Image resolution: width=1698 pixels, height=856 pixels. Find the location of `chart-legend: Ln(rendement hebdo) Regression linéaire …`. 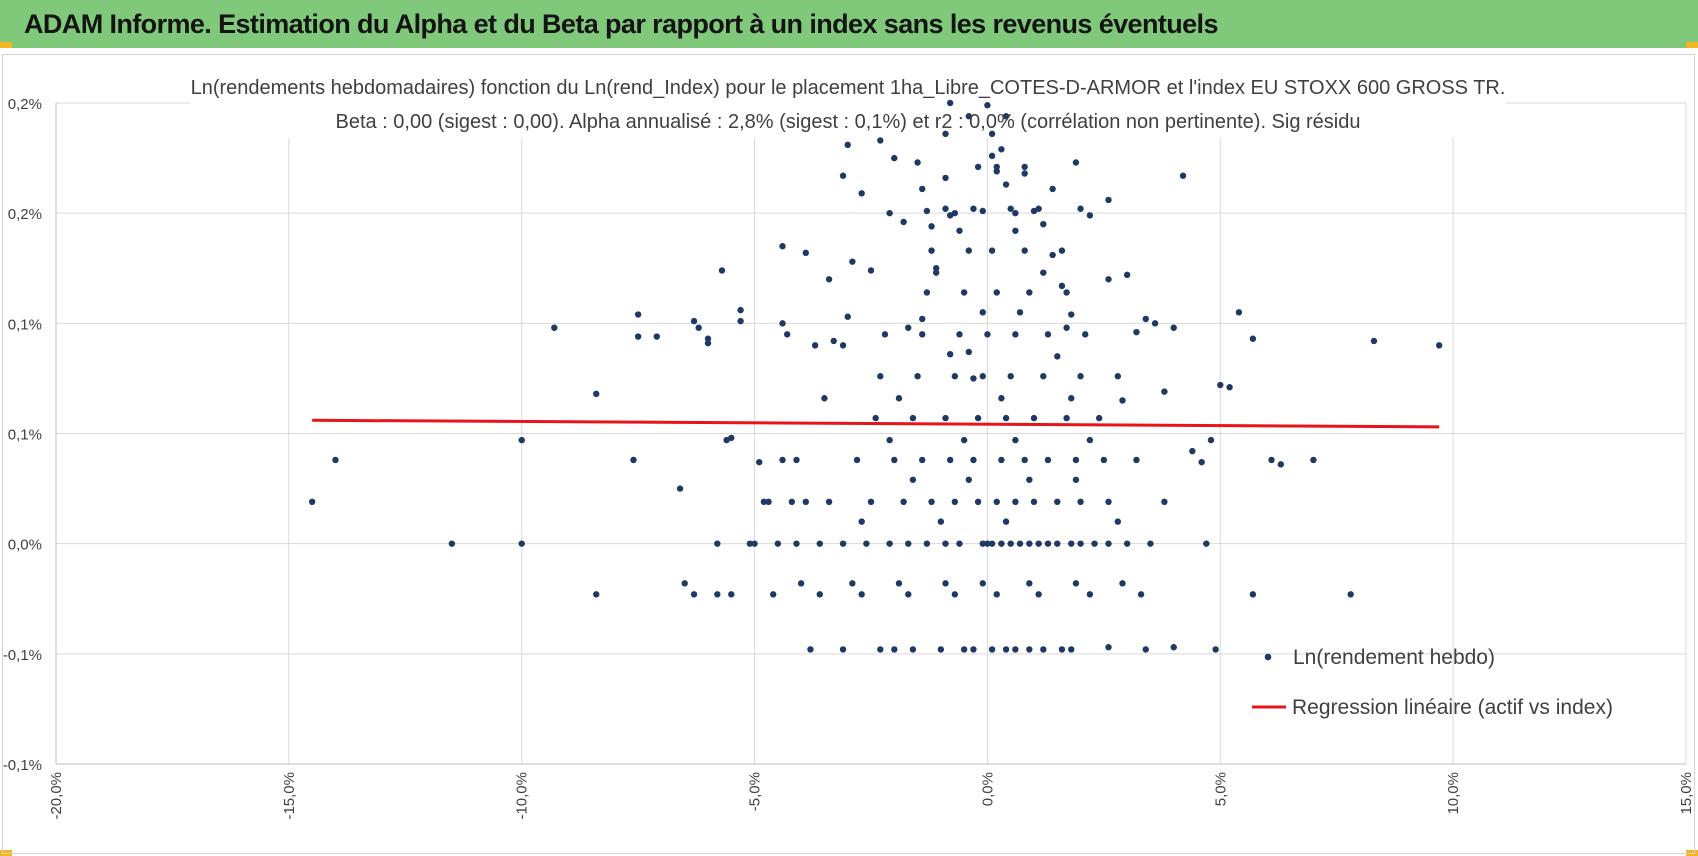

chart-legend: Ln(rendement hebdo) Regression linéaire … is located at coordinates (1432, 682).